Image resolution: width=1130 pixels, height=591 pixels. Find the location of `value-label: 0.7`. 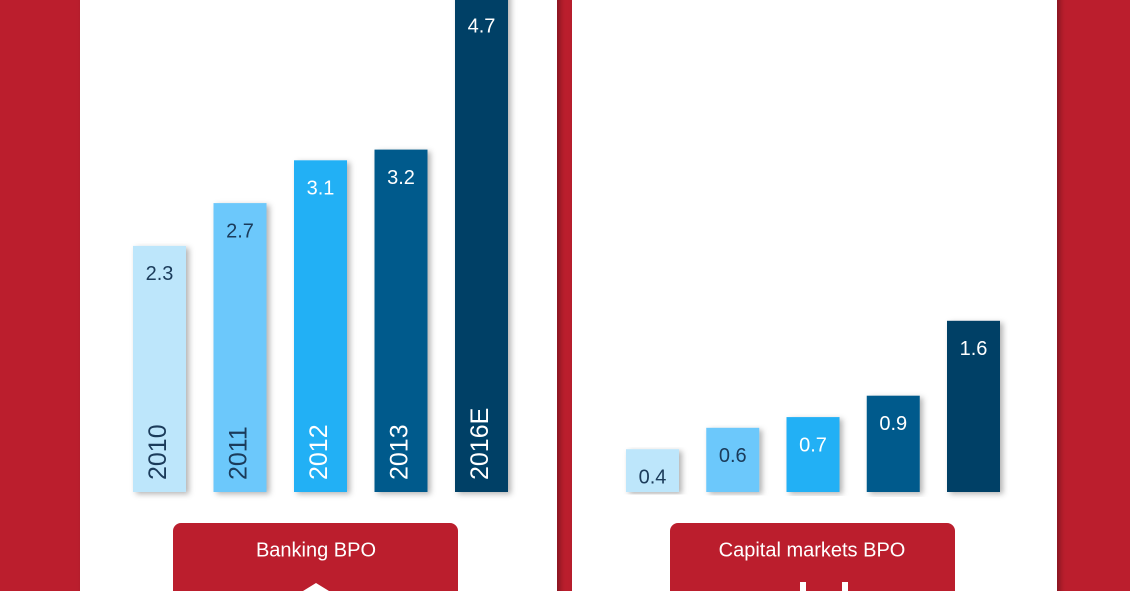

value-label: 0.7 is located at coordinates (813, 445).